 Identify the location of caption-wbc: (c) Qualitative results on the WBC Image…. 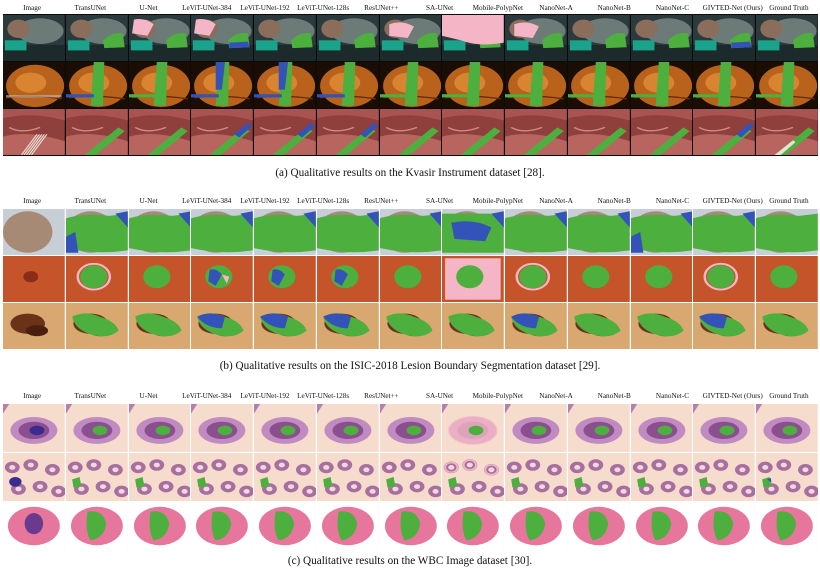
(410, 561).